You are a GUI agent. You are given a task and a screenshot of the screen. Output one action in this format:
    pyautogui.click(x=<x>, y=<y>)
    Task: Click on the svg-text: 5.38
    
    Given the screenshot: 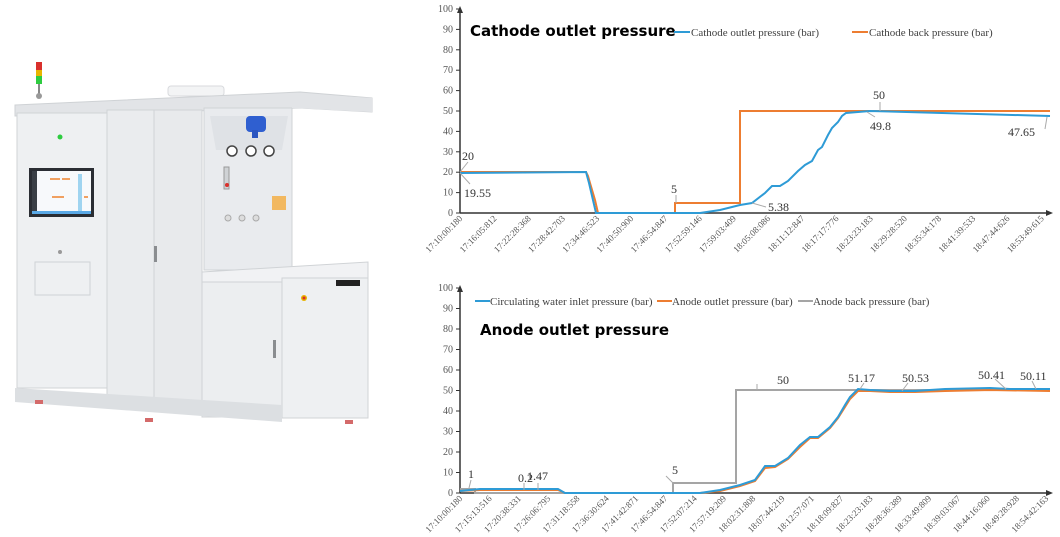 What is the action you would take?
    pyautogui.click(x=778, y=207)
    